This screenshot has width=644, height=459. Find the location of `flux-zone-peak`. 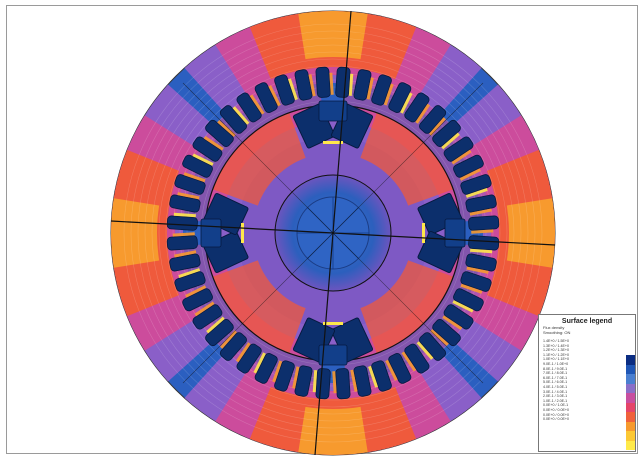

flux-zone-peak is located at coordinates (135, 233).